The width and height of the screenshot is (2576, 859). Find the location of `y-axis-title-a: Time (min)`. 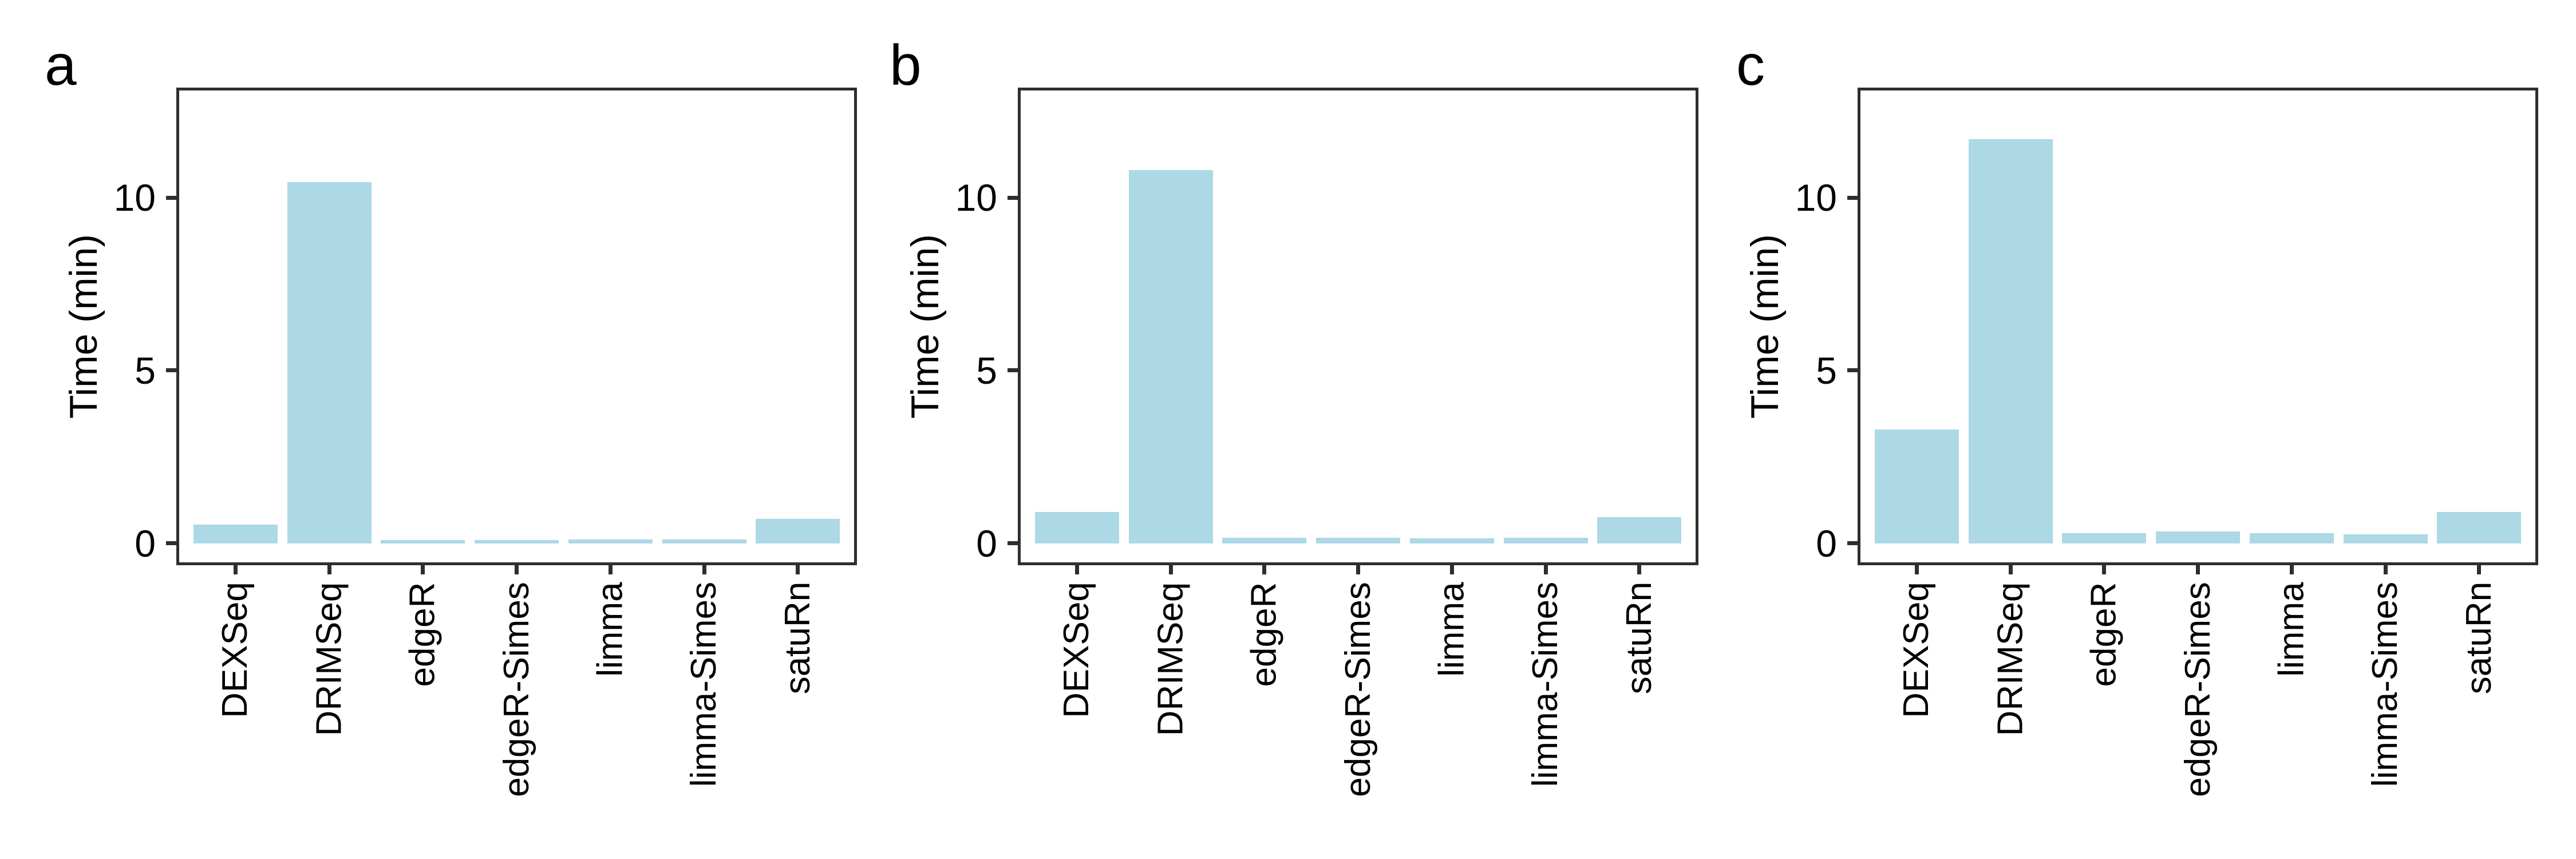

y-axis-title-a: Time (min) is located at coordinates (84, 326).